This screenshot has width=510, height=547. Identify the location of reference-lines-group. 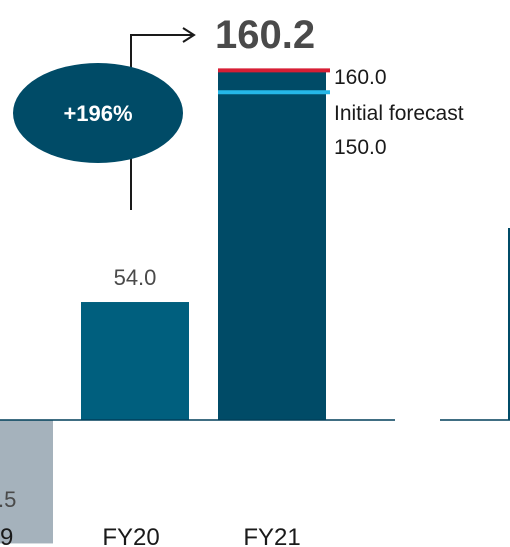
(274, 81).